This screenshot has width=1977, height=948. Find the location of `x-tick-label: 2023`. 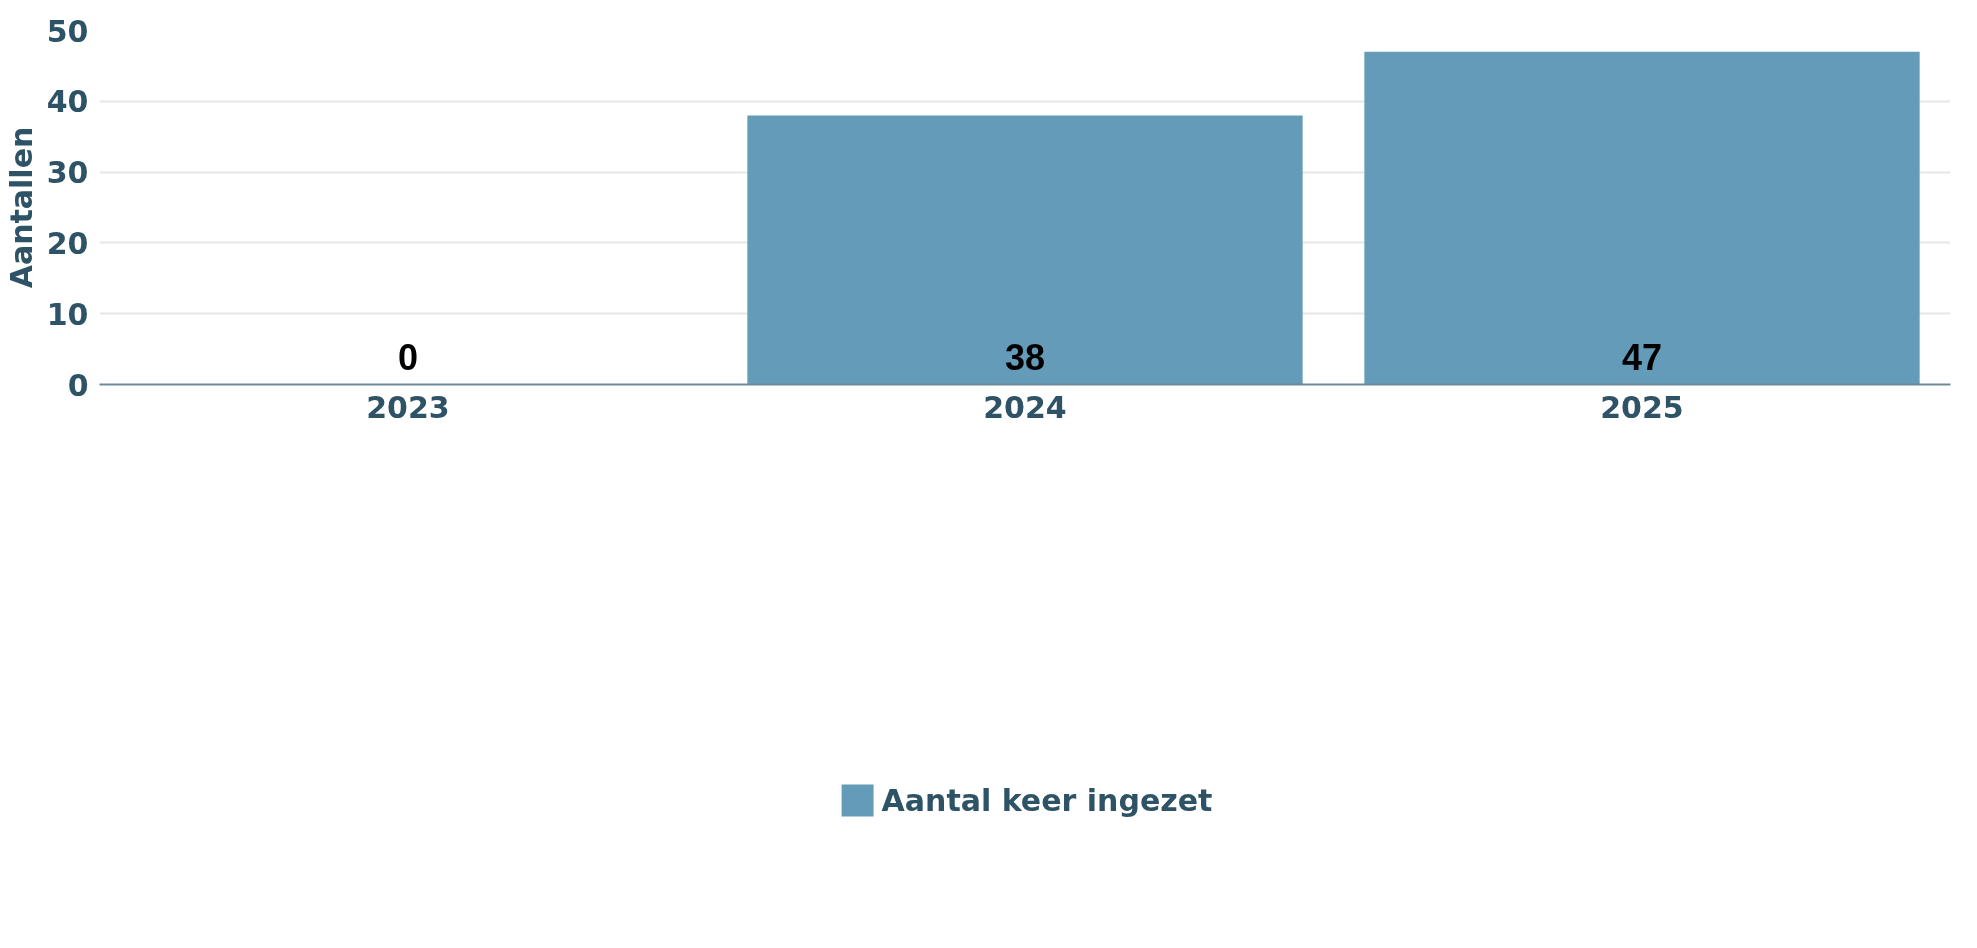

x-tick-label: 2023 is located at coordinates (408, 407).